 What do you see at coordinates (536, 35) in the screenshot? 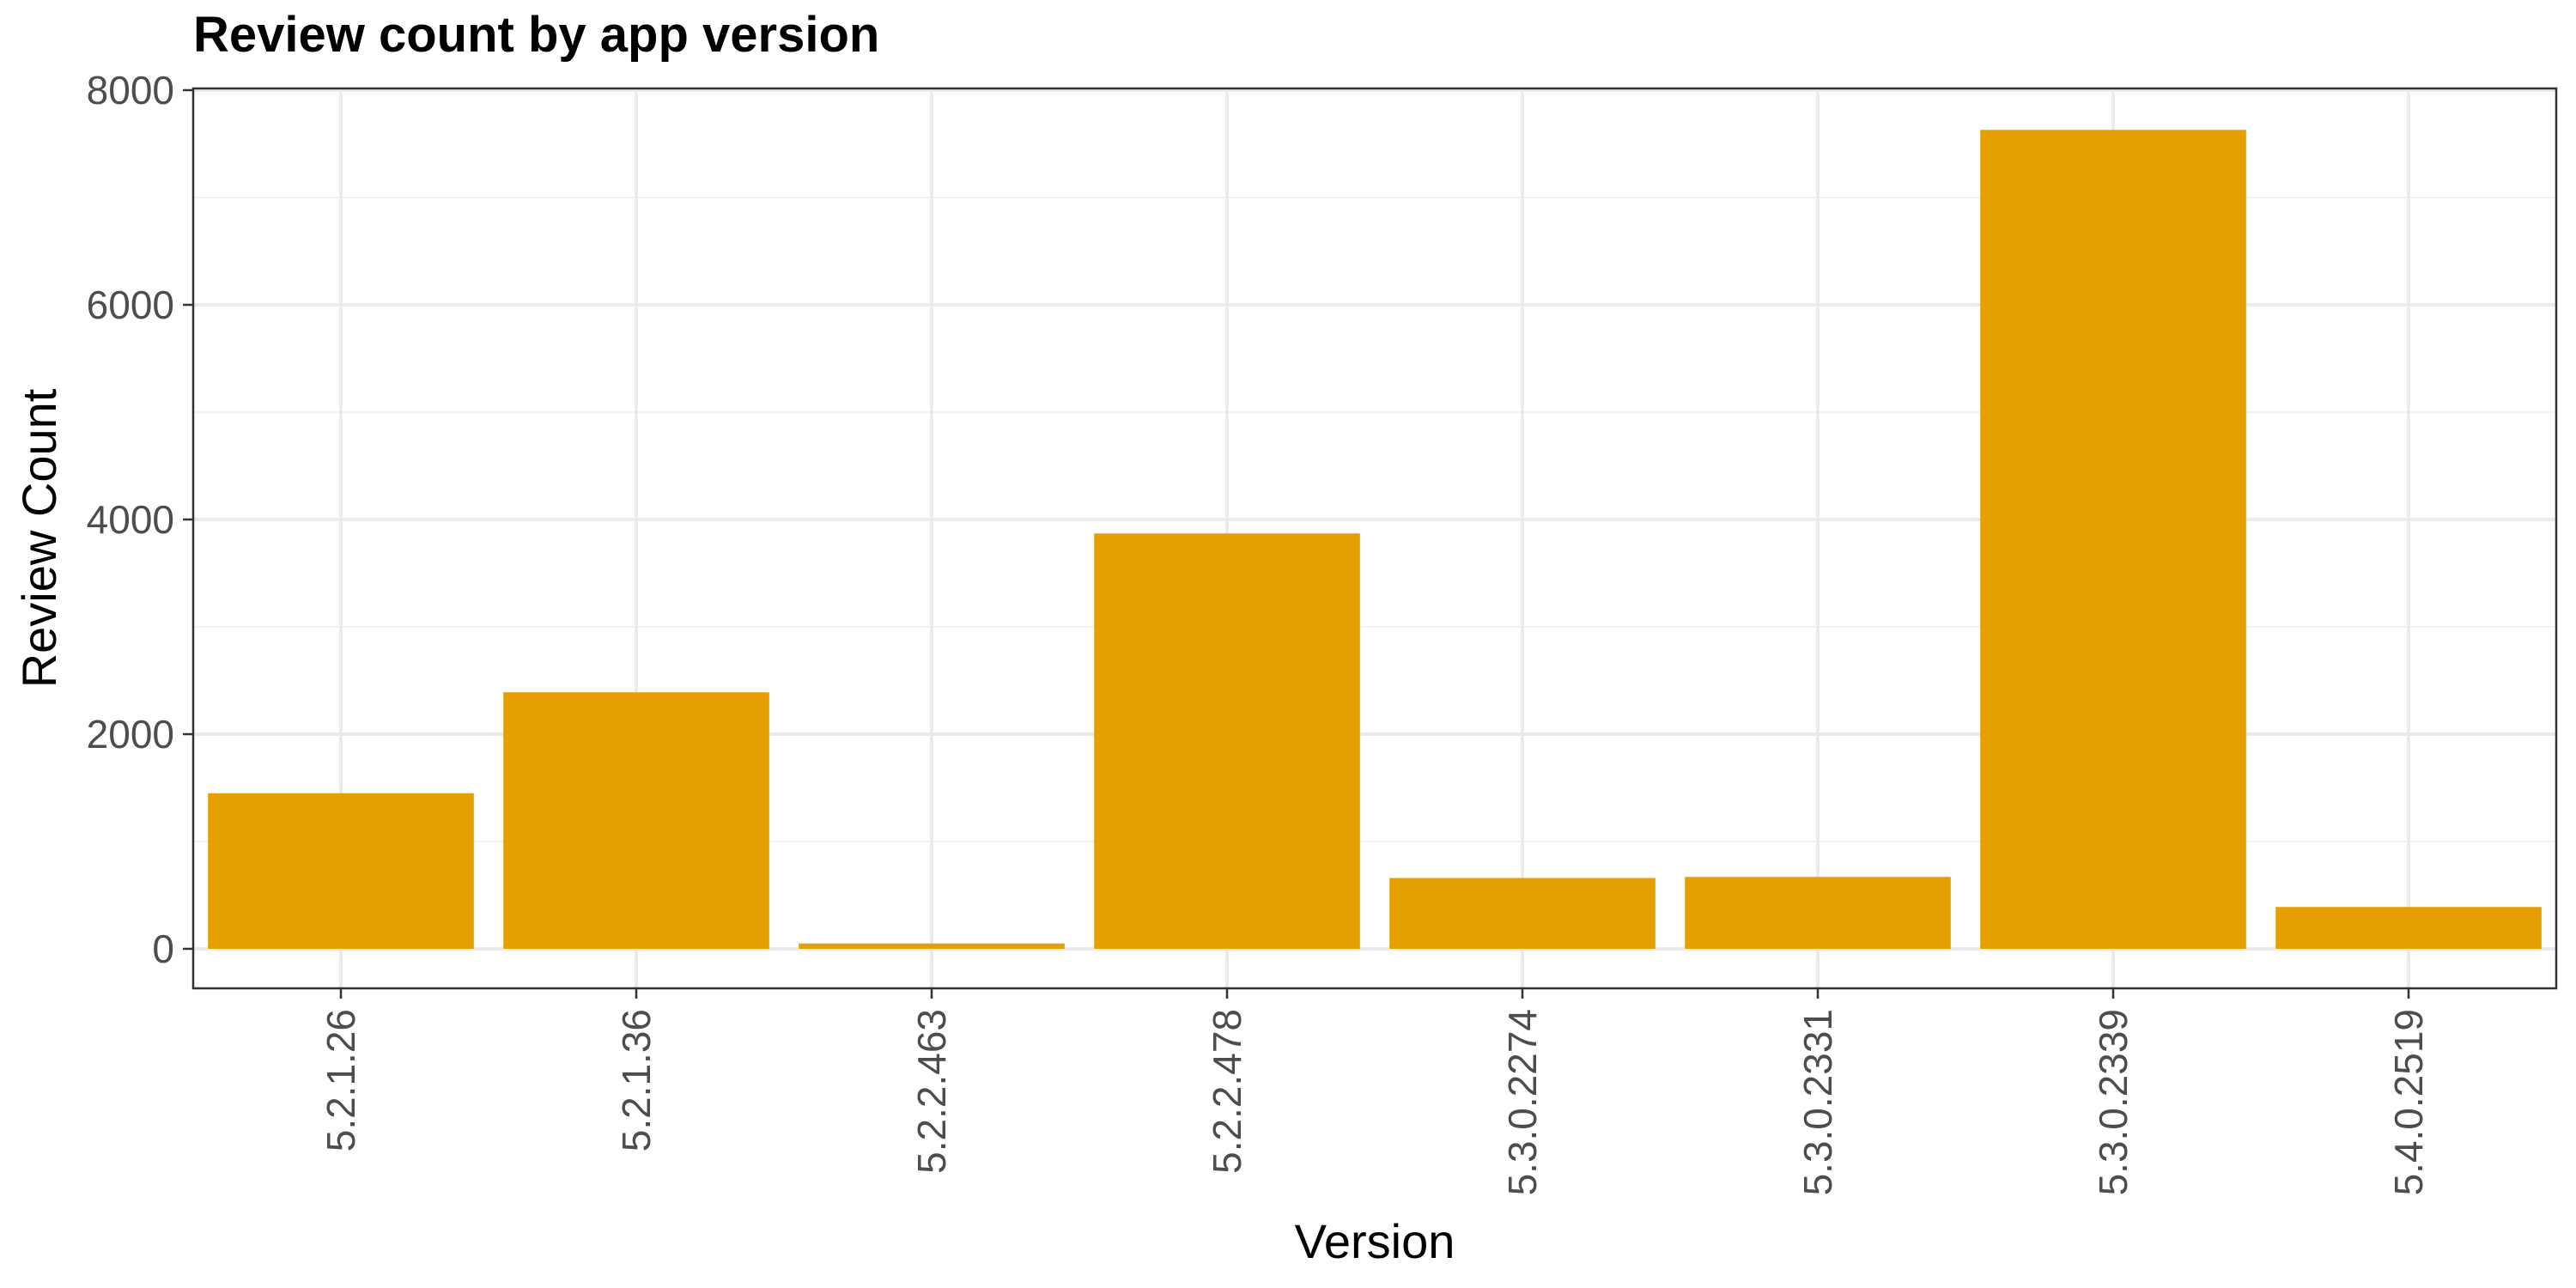
I see `chart-title: Review count by app version` at bounding box center [536, 35].